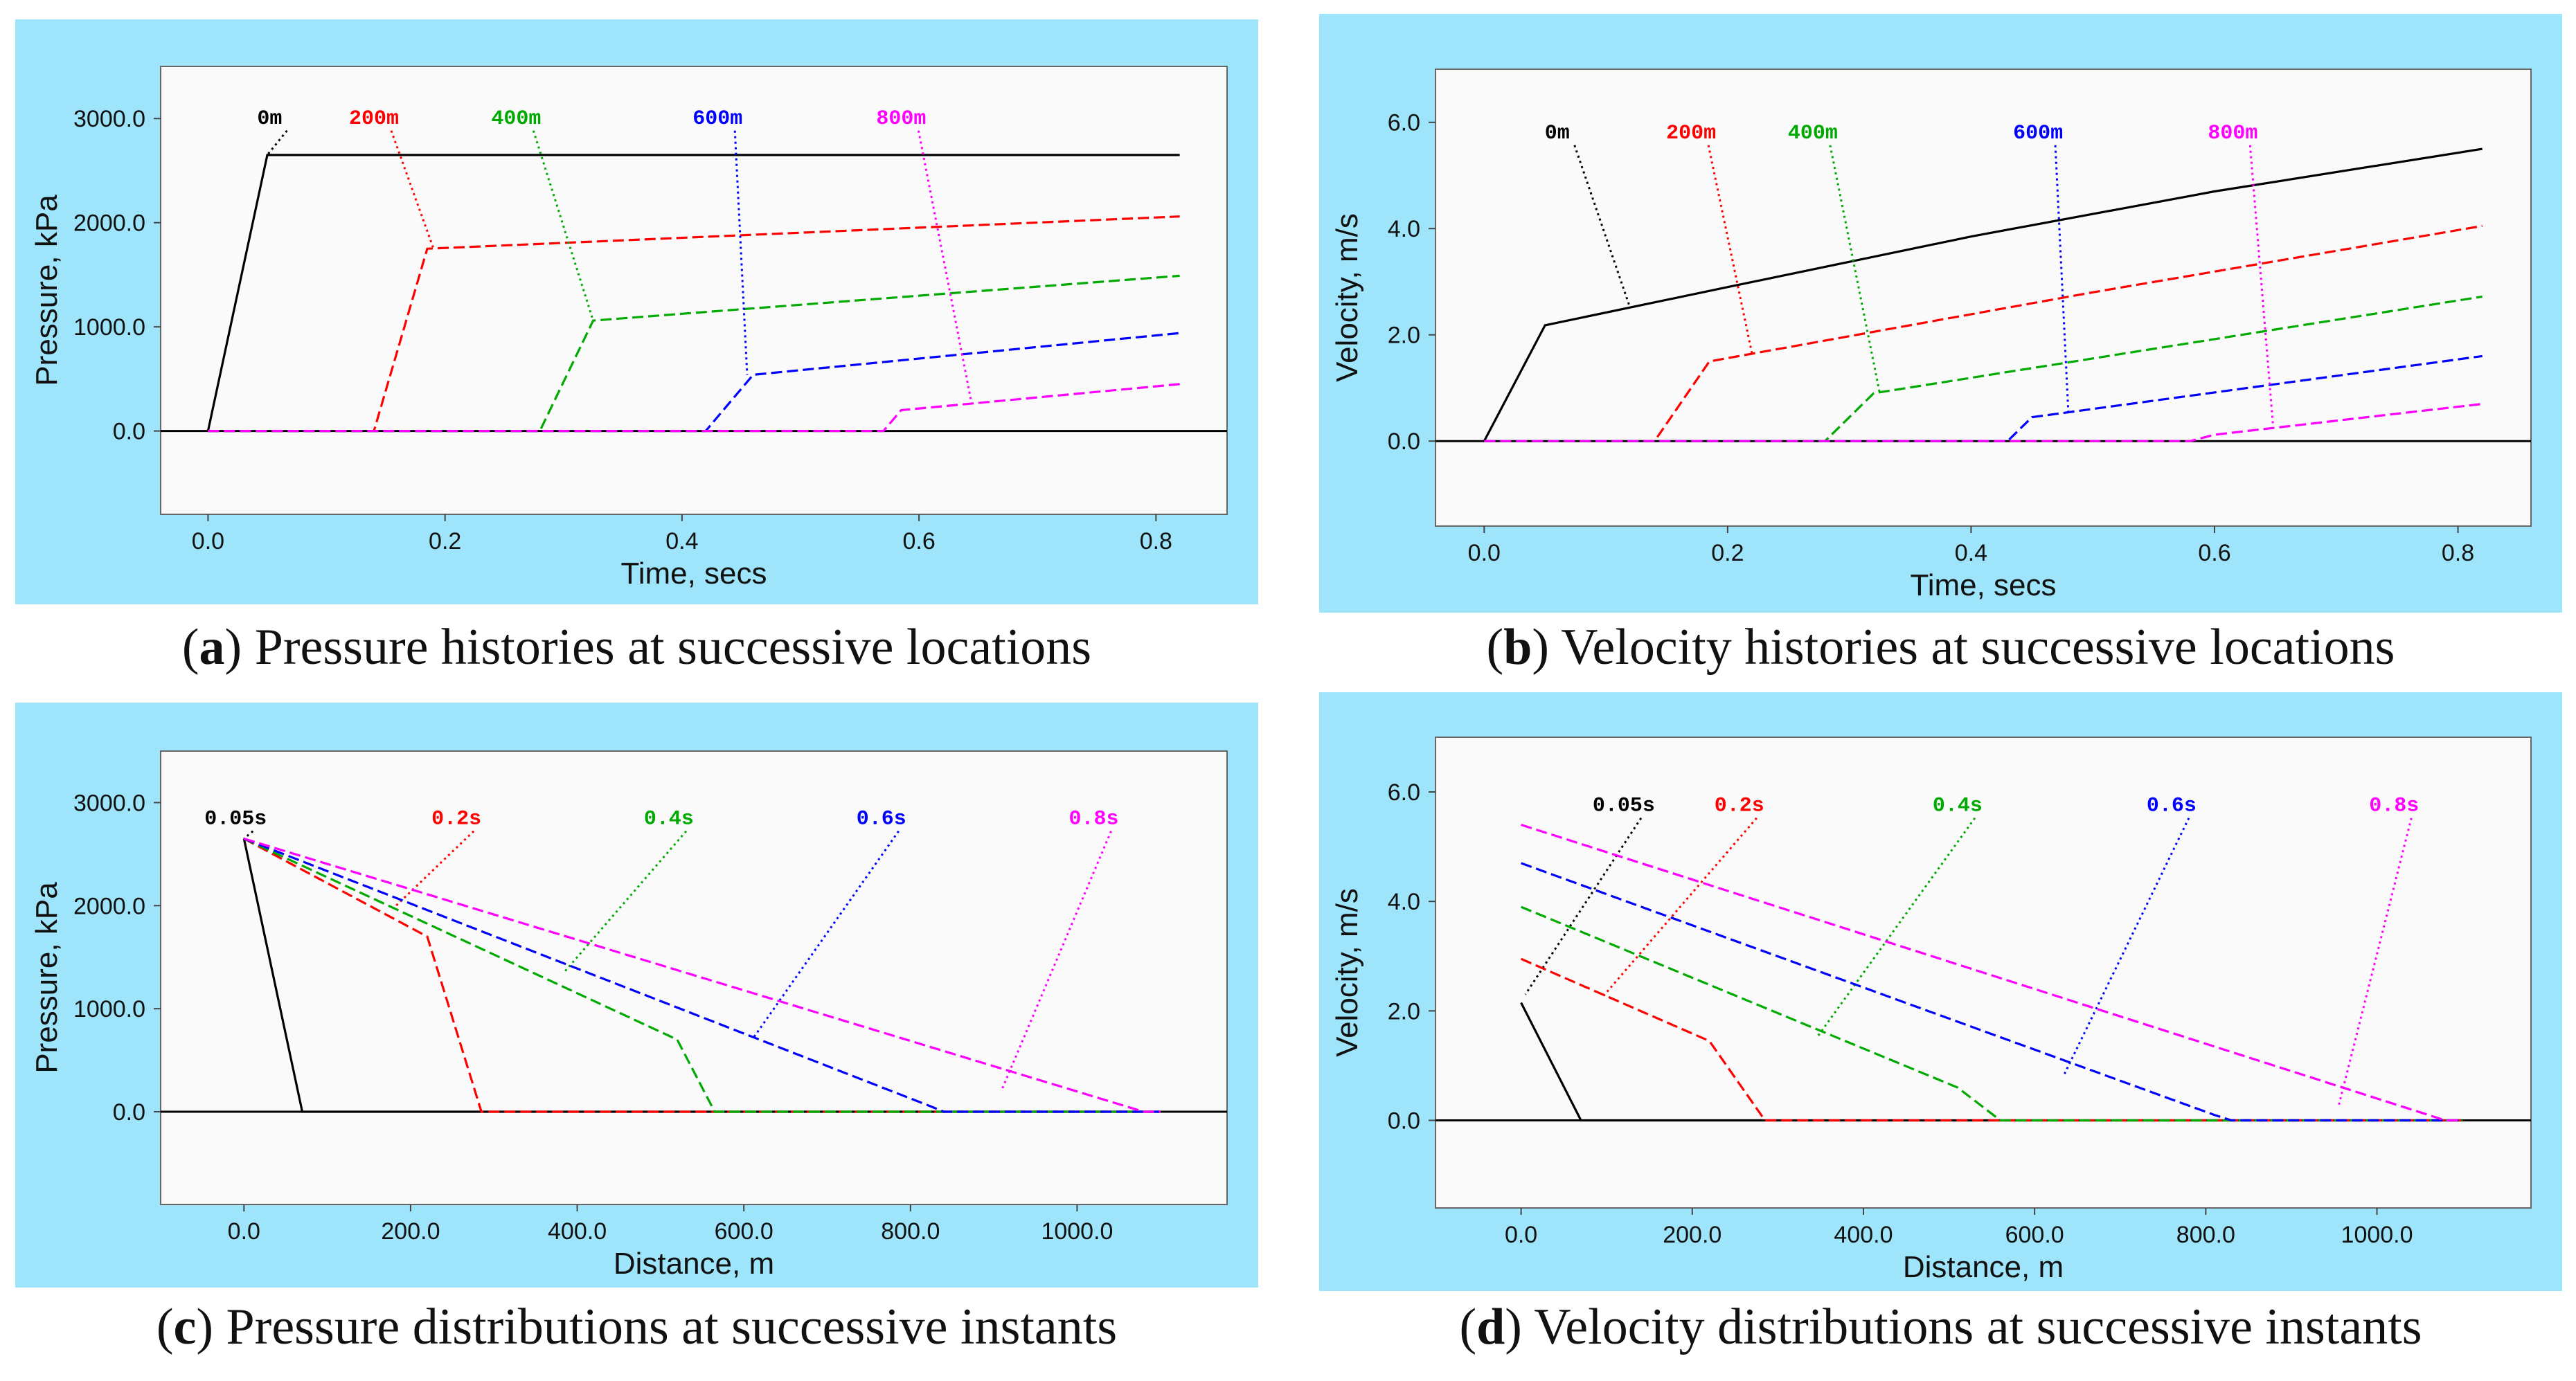  I want to click on series-leader-0.8s, so click(1056, 960).